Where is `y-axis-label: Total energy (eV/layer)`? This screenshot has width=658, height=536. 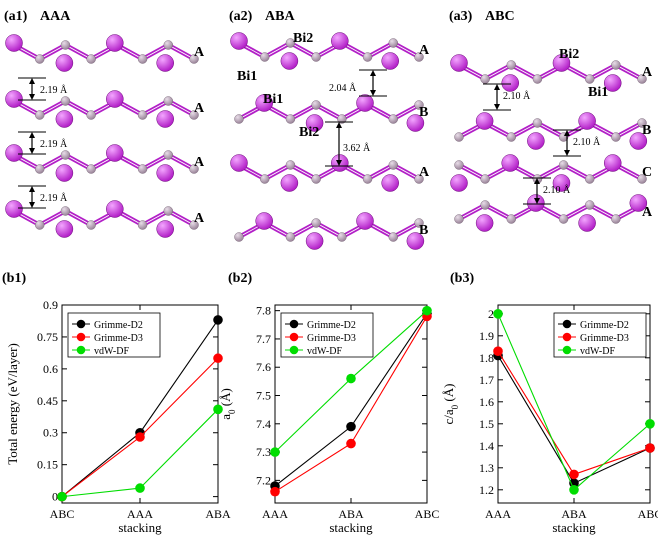
y-axis-label: Total energy (eV/layer) is located at coordinates (12, 404).